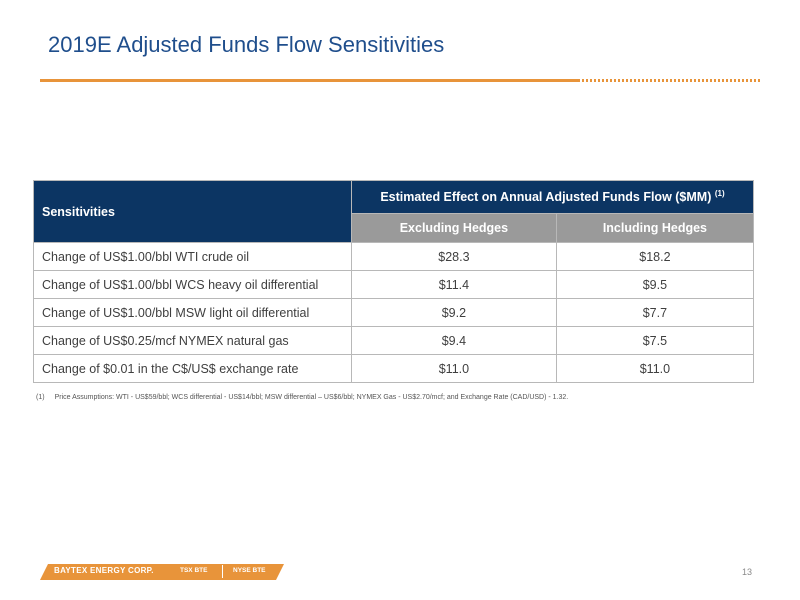 The height and width of the screenshot is (600, 800). Describe the element at coordinates (246, 44) in the screenshot. I see `page-title: 2019E Adjusted Funds Flow Sensitivities` at that location.